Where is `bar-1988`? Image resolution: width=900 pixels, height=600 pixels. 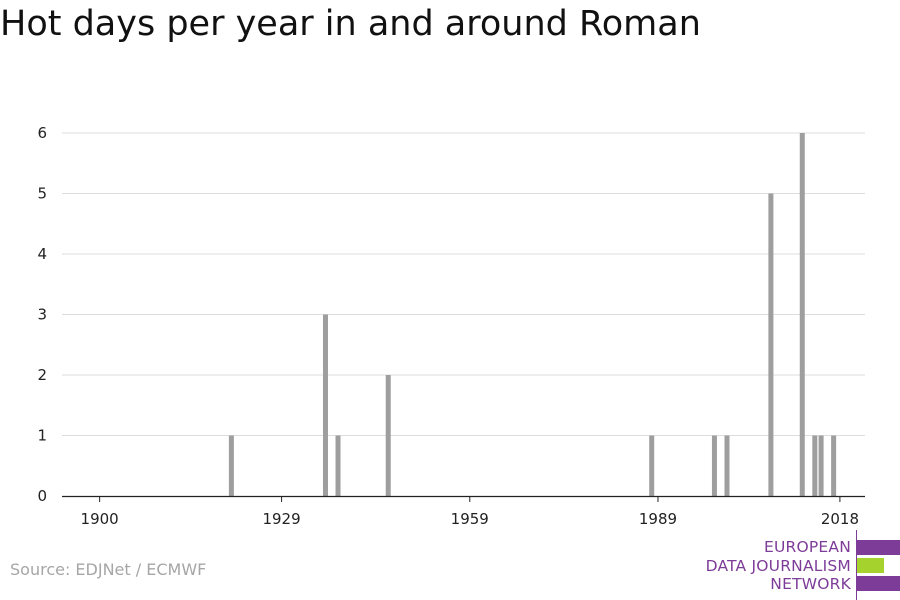 bar-1988 is located at coordinates (652, 466).